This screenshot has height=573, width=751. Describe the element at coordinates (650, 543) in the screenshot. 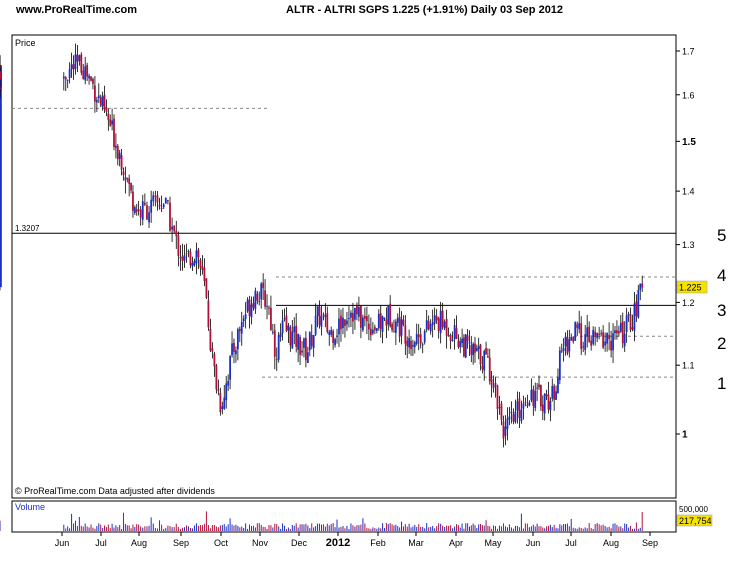

I see `x-tick-label: Sep` at that location.